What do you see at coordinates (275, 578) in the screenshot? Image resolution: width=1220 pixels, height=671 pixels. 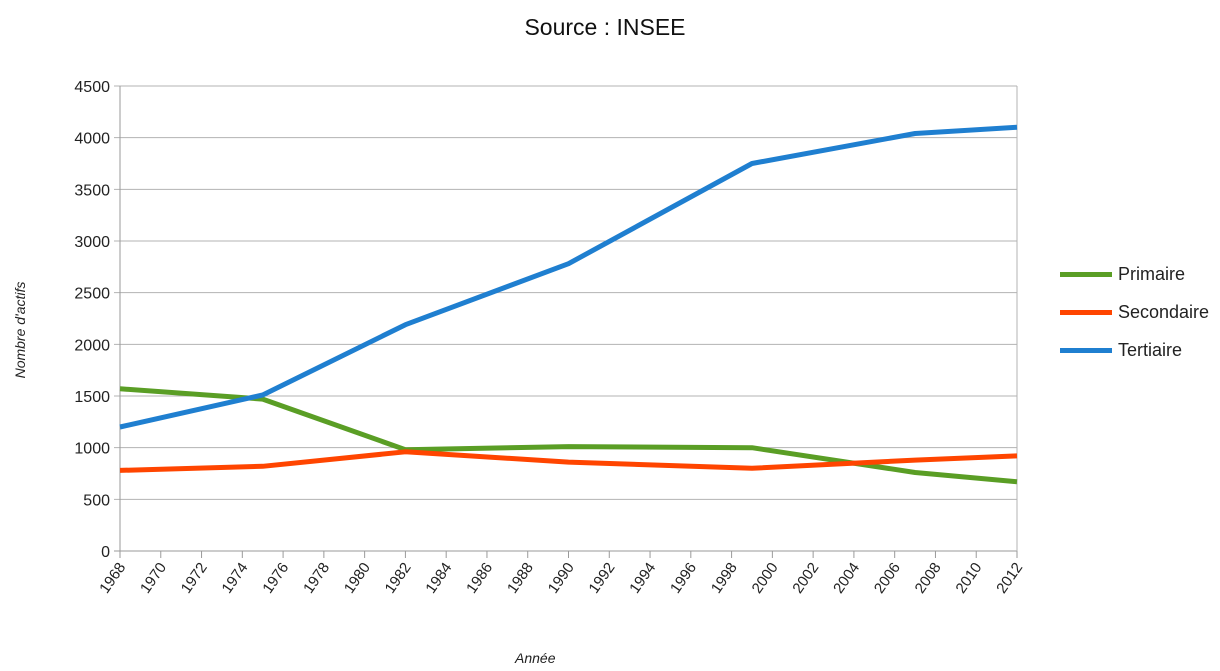 I see `x-tick-label-1976: 1976` at bounding box center [275, 578].